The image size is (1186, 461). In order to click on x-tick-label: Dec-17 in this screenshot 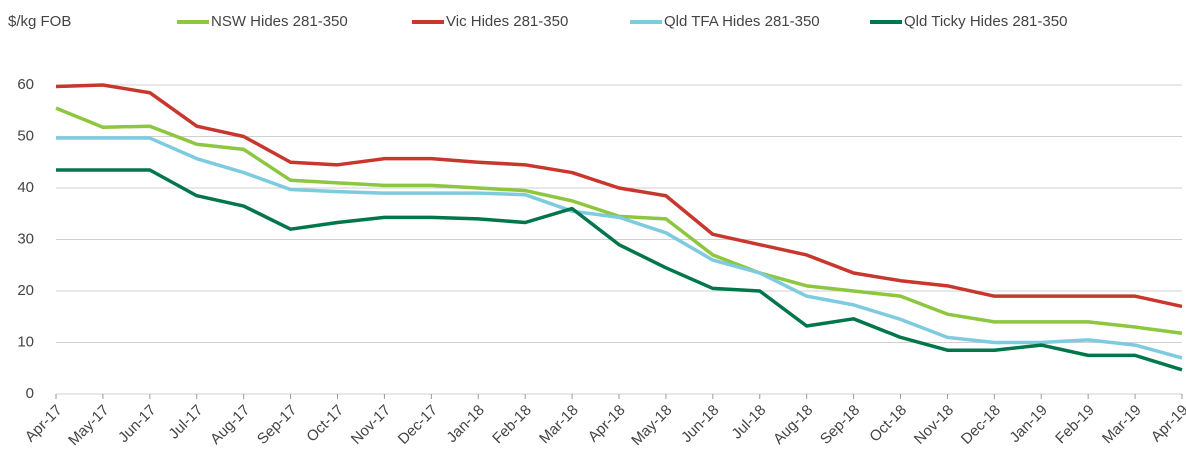, I will do `click(418, 425)`.